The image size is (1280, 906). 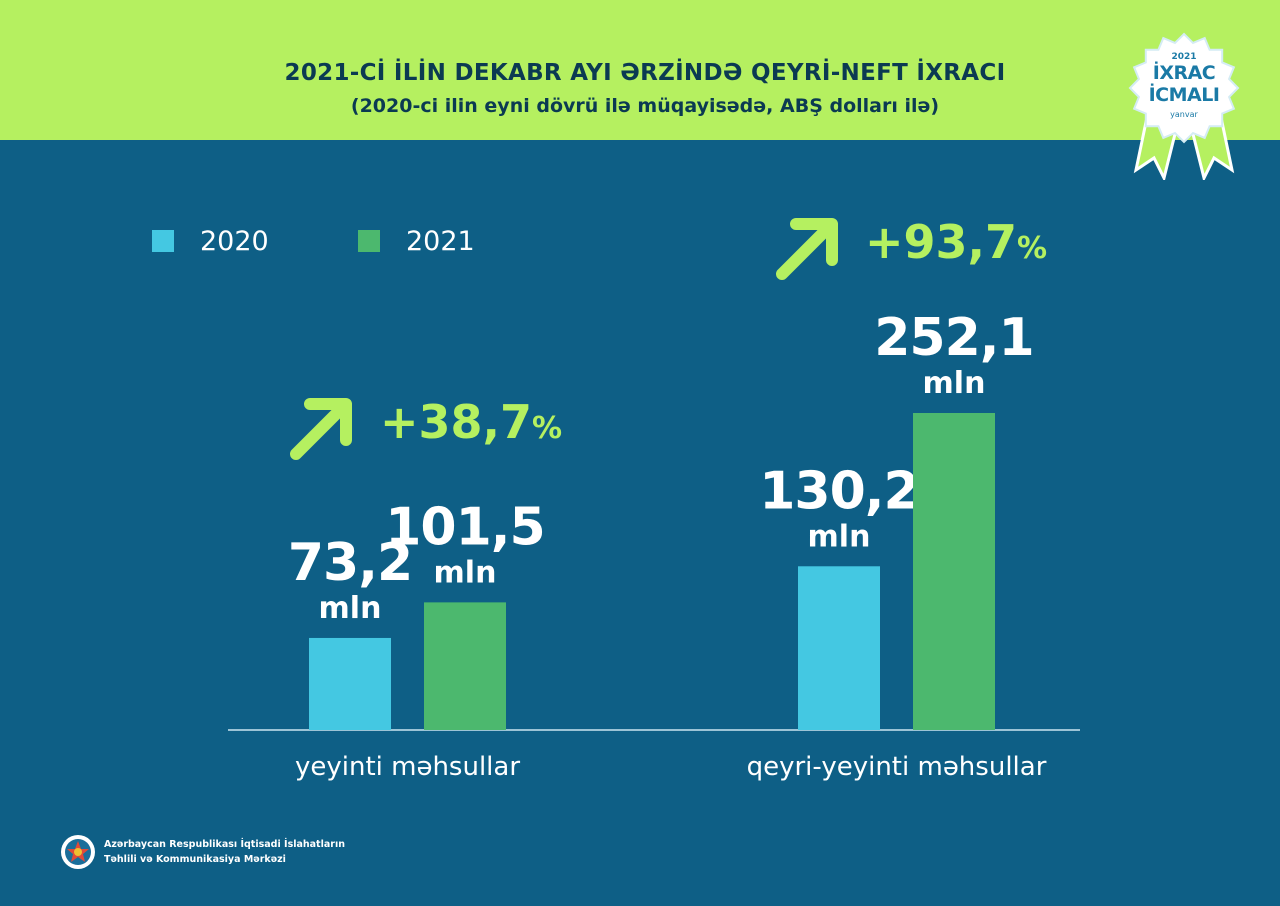 What do you see at coordinates (1184, 73) in the screenshot?
I see `badge-line1: İXRAC` at bounding box center [1184, 73].